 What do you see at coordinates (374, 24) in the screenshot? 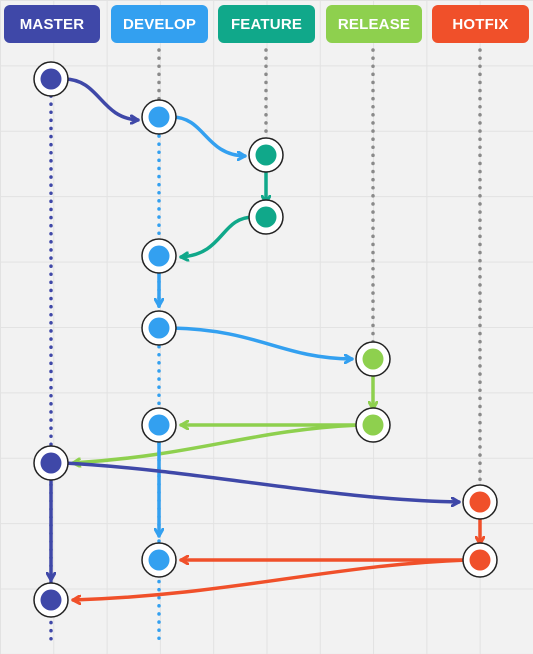
I see `branch-label-release: RELEASE` at bounding box center [374, 24].